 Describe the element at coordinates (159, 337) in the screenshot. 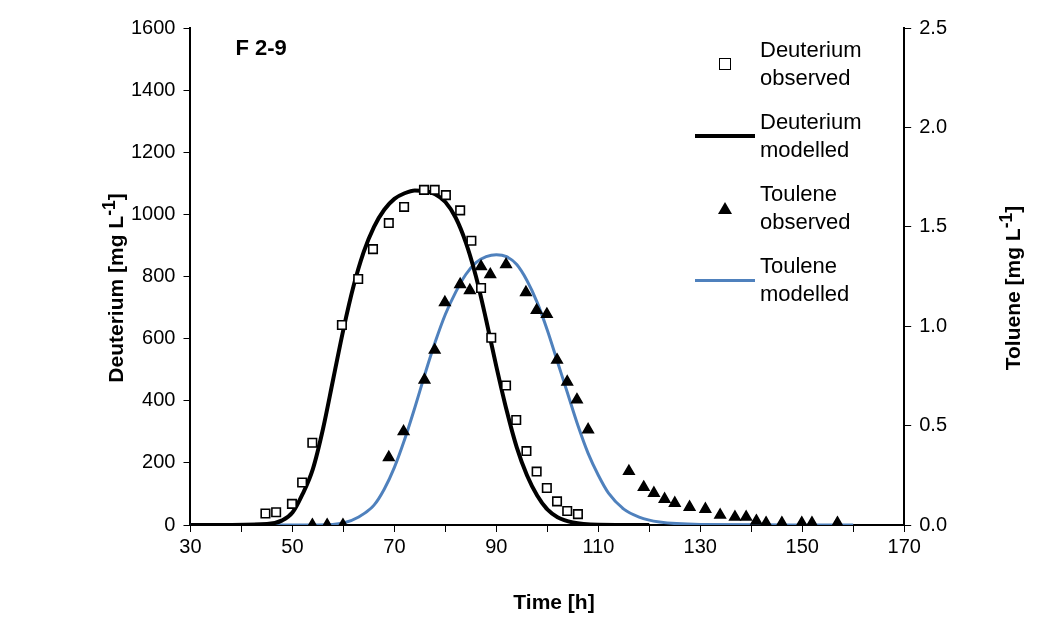

I see `y-tick-label: 600` at that location.